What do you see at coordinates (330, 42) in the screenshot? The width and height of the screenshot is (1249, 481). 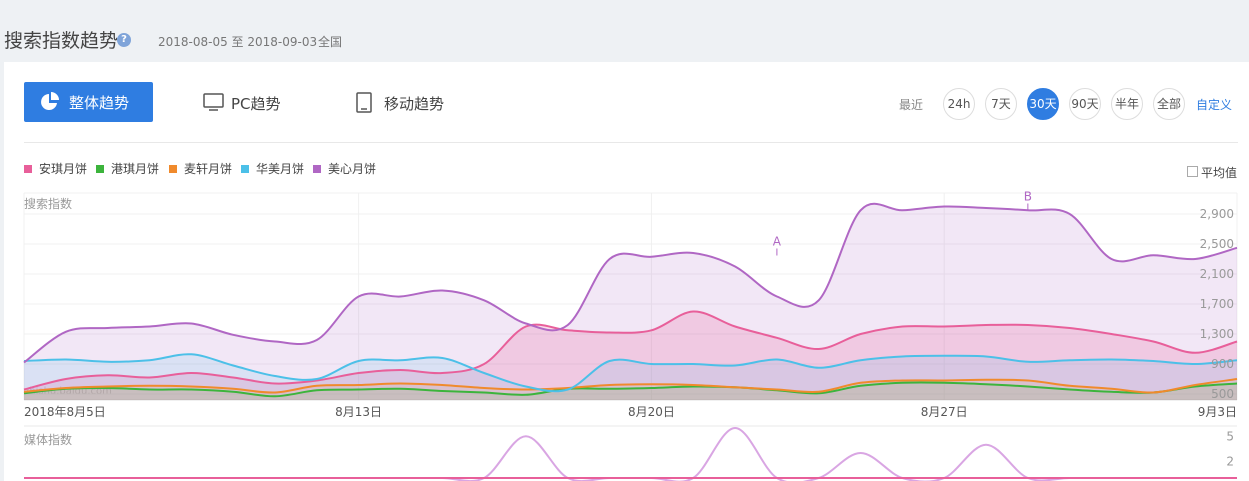 I see `region-label: 全国` at bounding box center [330, 42].